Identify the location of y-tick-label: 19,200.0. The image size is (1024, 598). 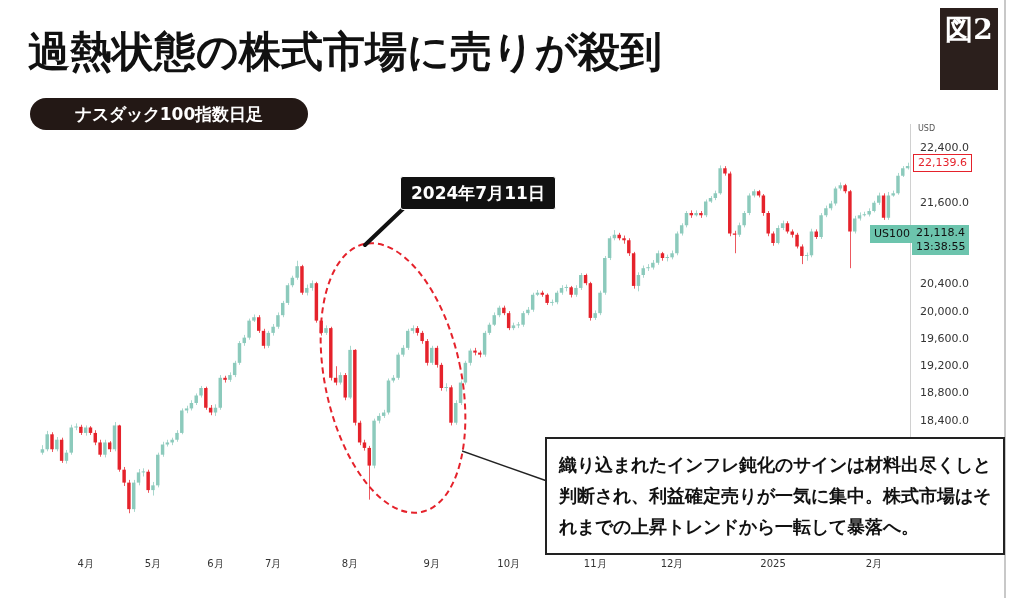
(944, 366).